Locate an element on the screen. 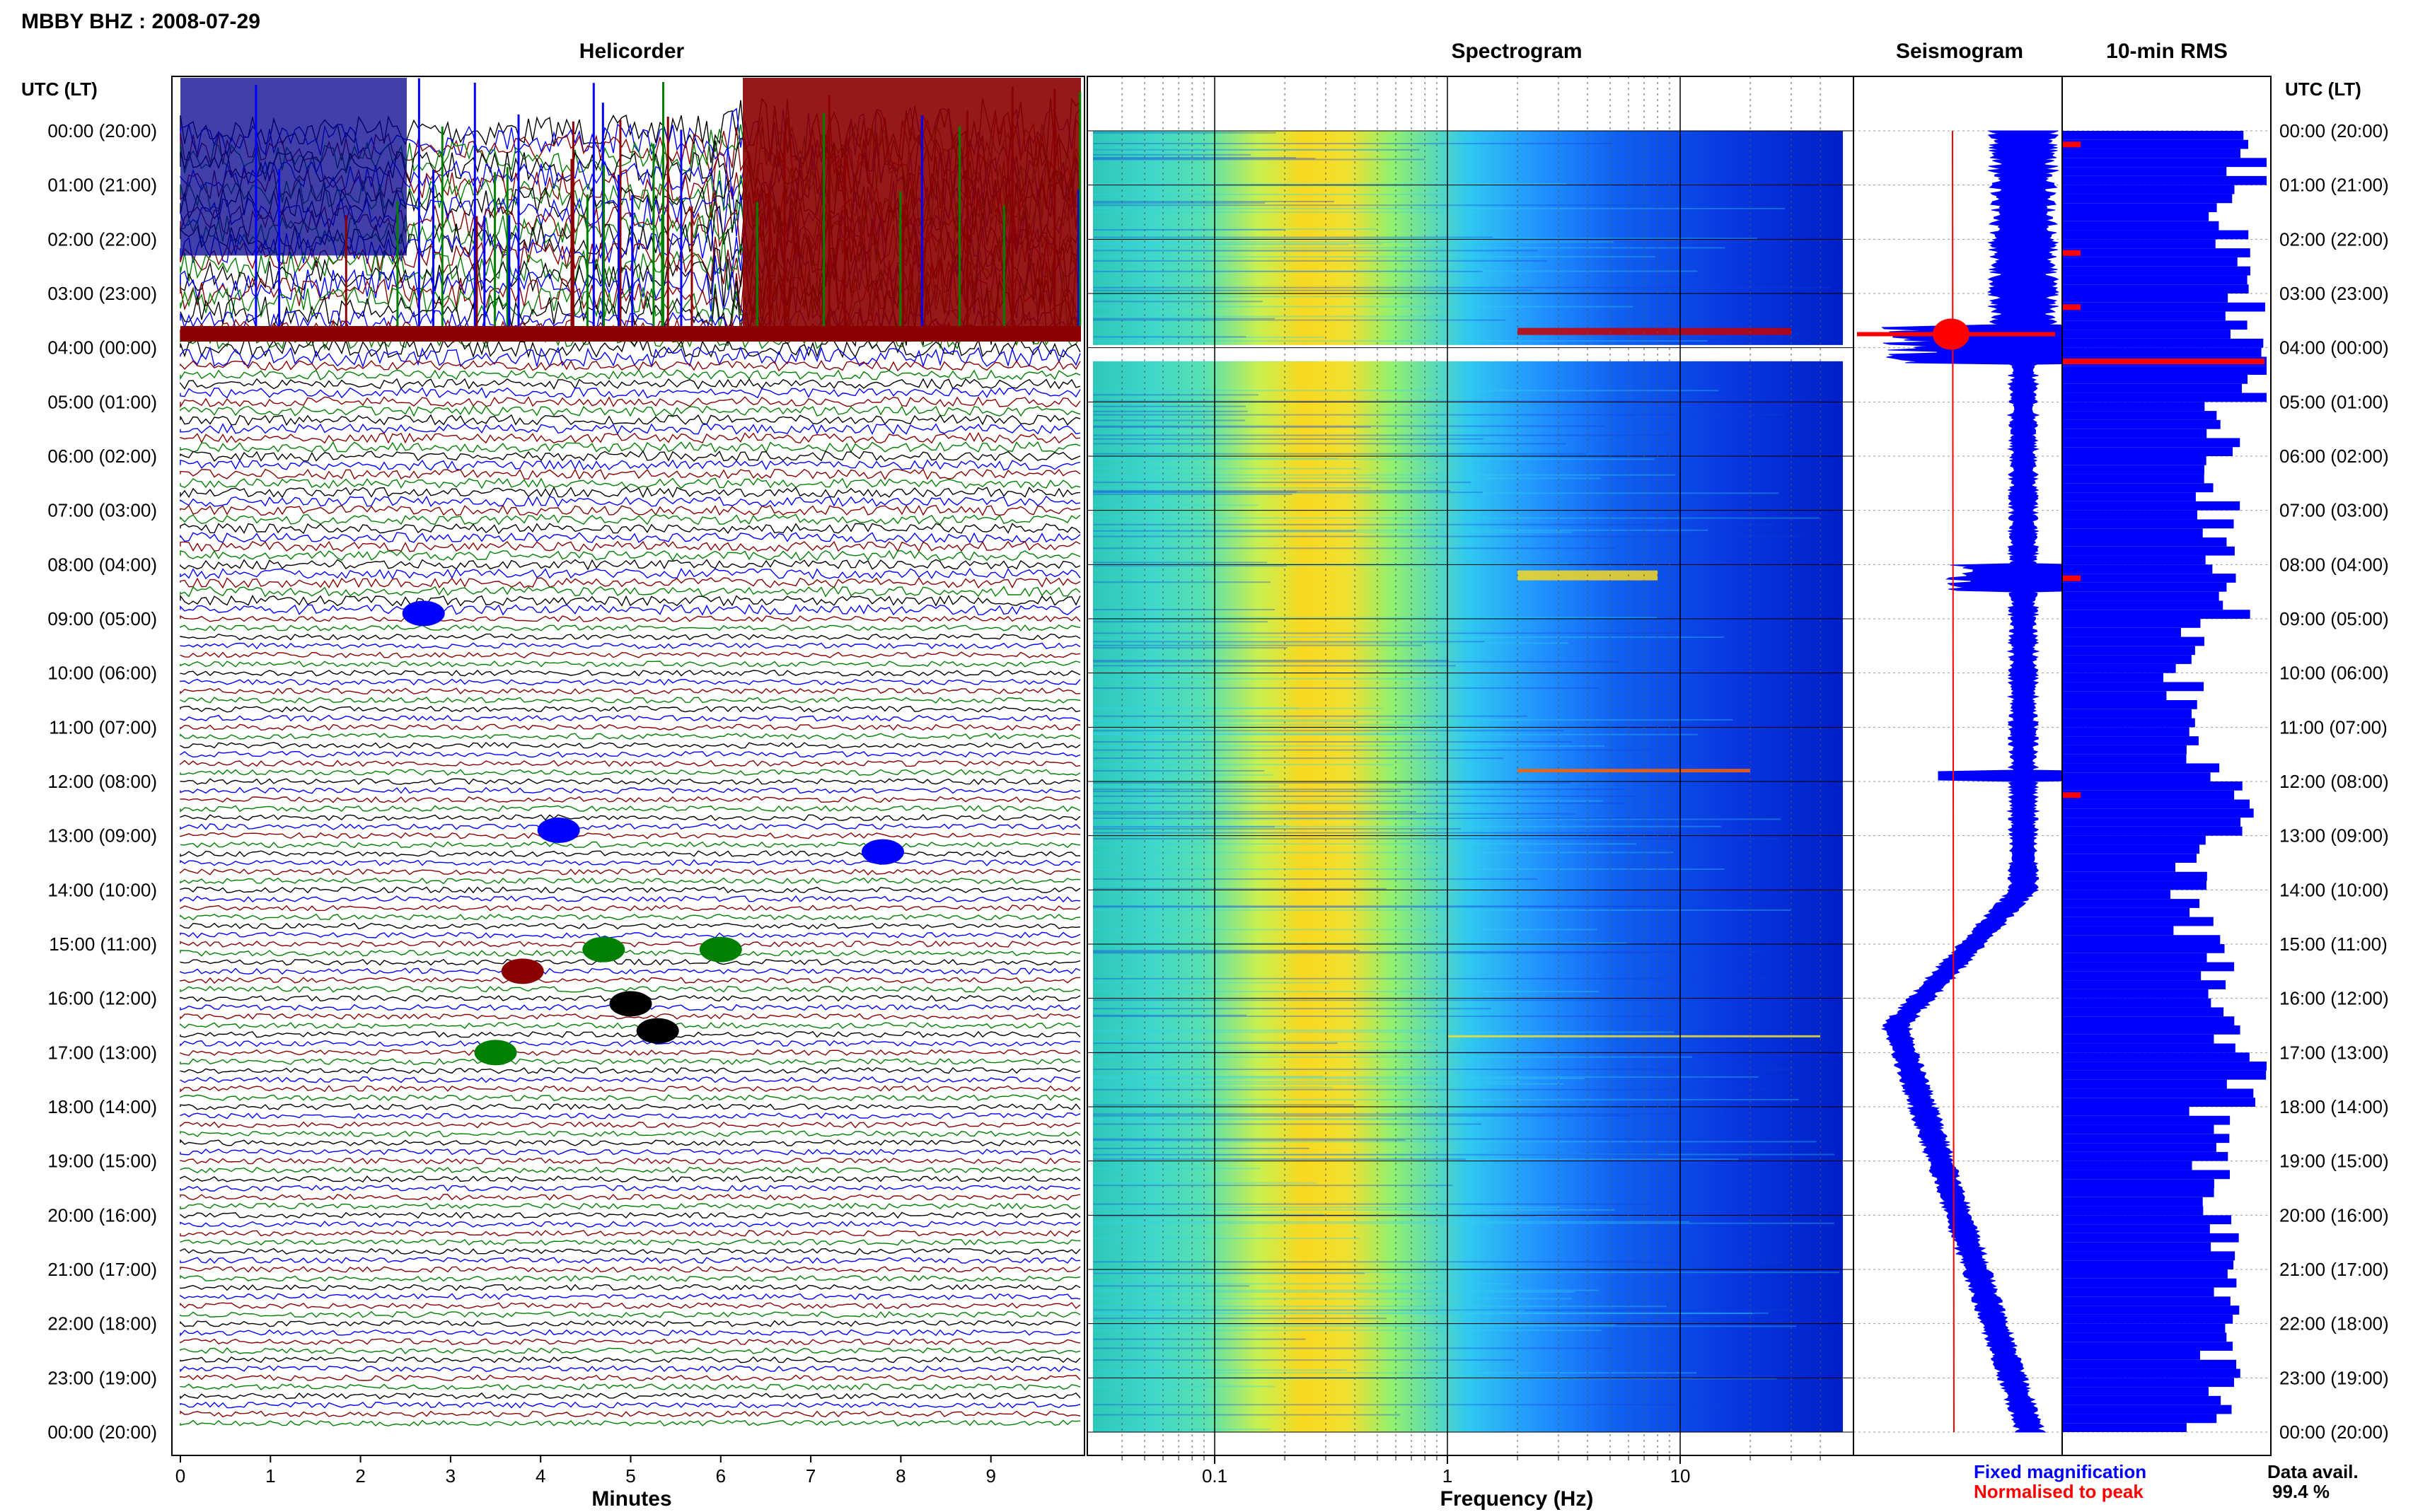  spectrogram-energy-streak is located at coordinates (1634, 1036).